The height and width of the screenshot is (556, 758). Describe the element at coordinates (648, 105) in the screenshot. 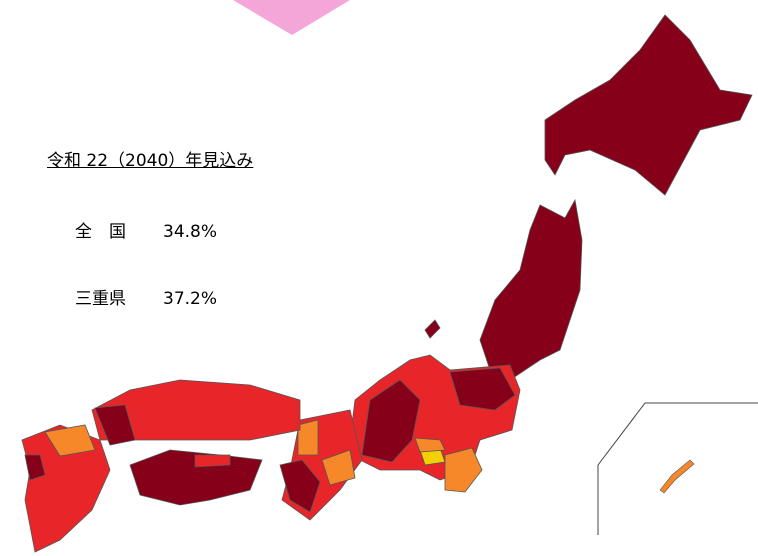

I see `hokkaido` at that location.